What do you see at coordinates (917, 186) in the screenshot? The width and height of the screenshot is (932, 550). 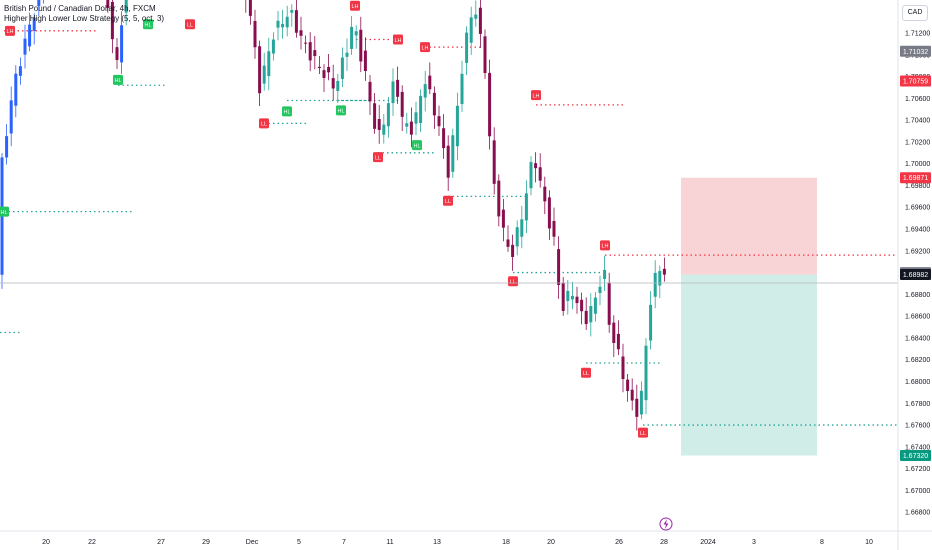 I see `price-tick-7: 1.69800` at bounding box center [917, 186].